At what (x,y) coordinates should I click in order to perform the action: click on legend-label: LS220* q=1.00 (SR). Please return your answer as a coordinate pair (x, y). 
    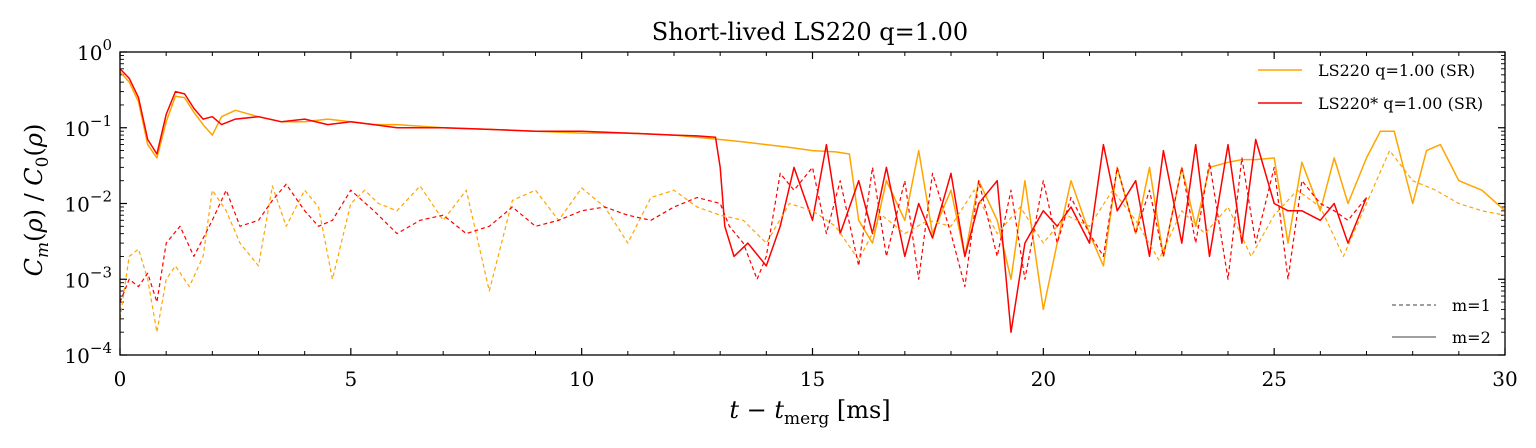
    Looking at the image, I should click on (1400, 103).